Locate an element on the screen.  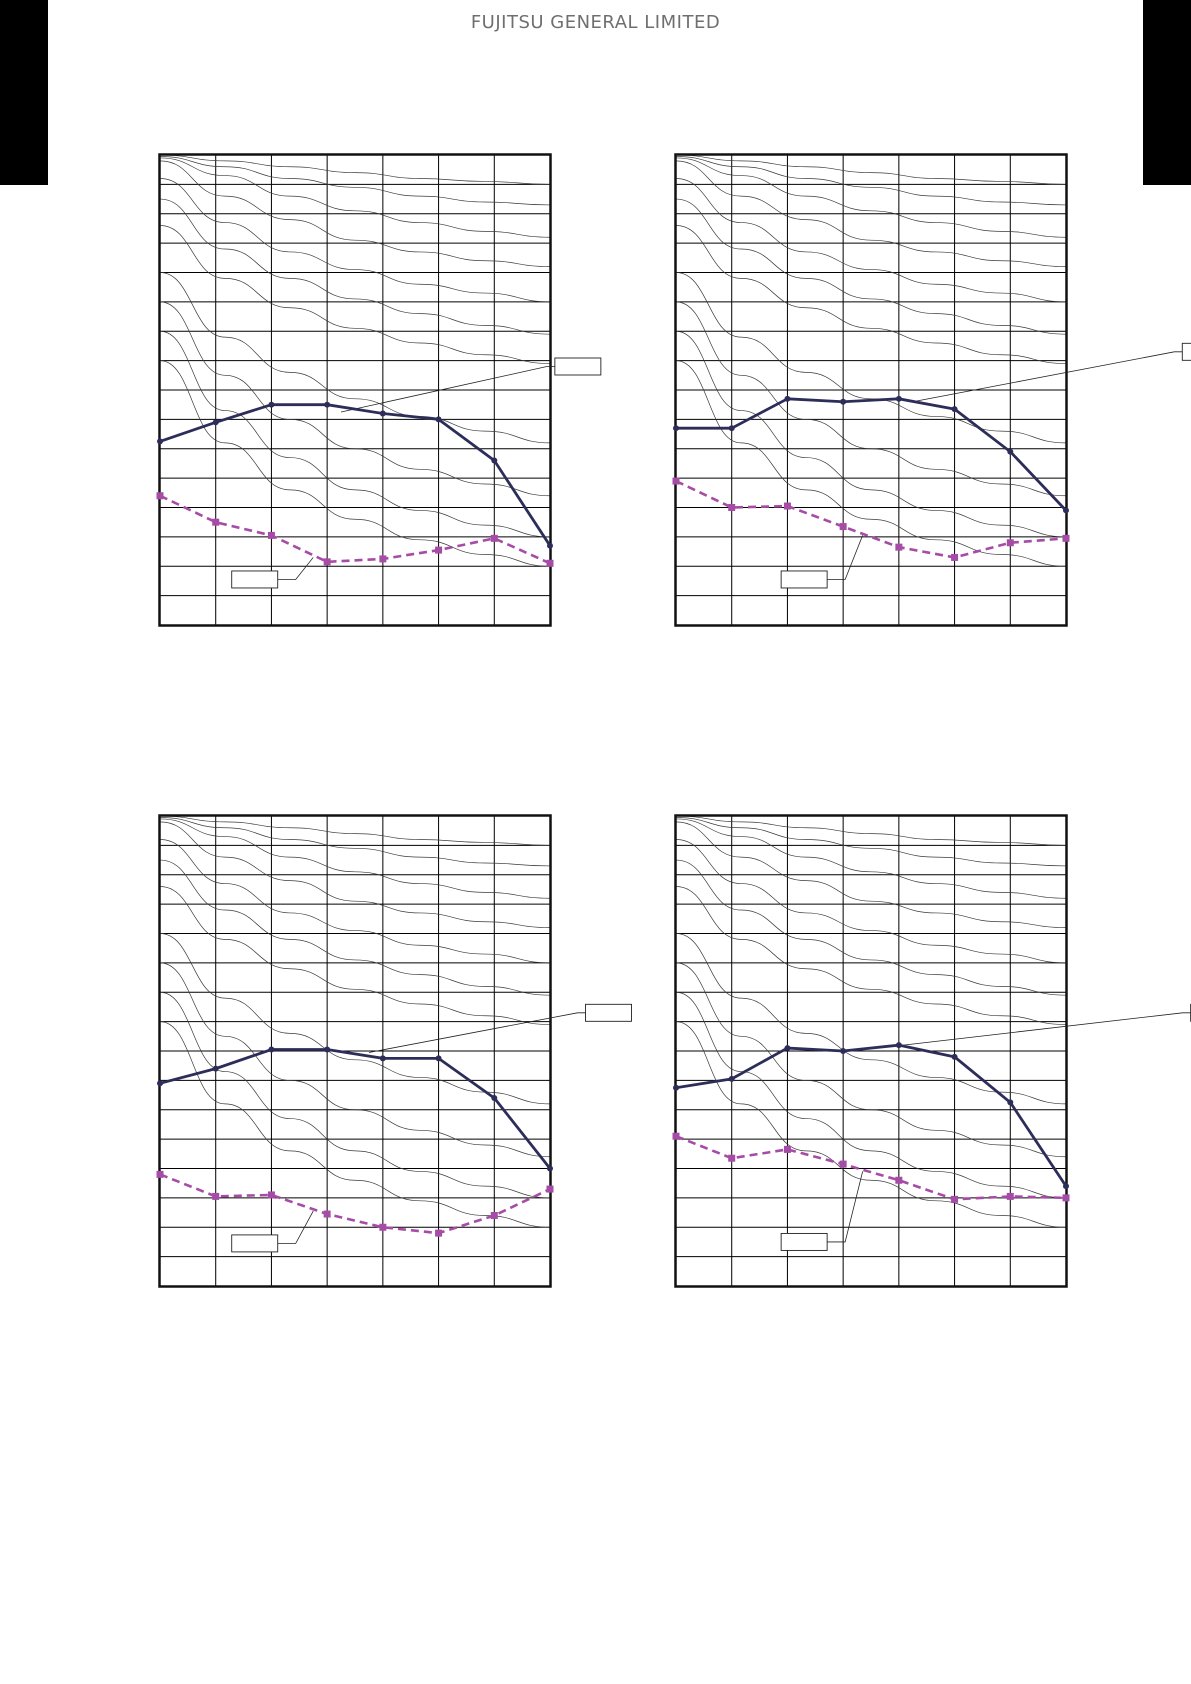
section-tab-right is located at coordinates (1167, 92).